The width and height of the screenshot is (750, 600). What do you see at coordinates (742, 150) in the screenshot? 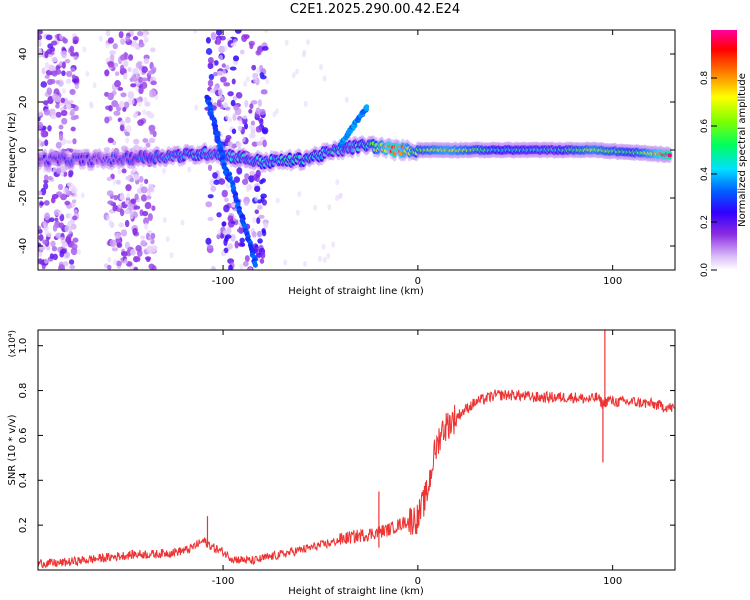
I see `colorbar-label: Normalized spectral amplitude` at bounding box center [742, 150].